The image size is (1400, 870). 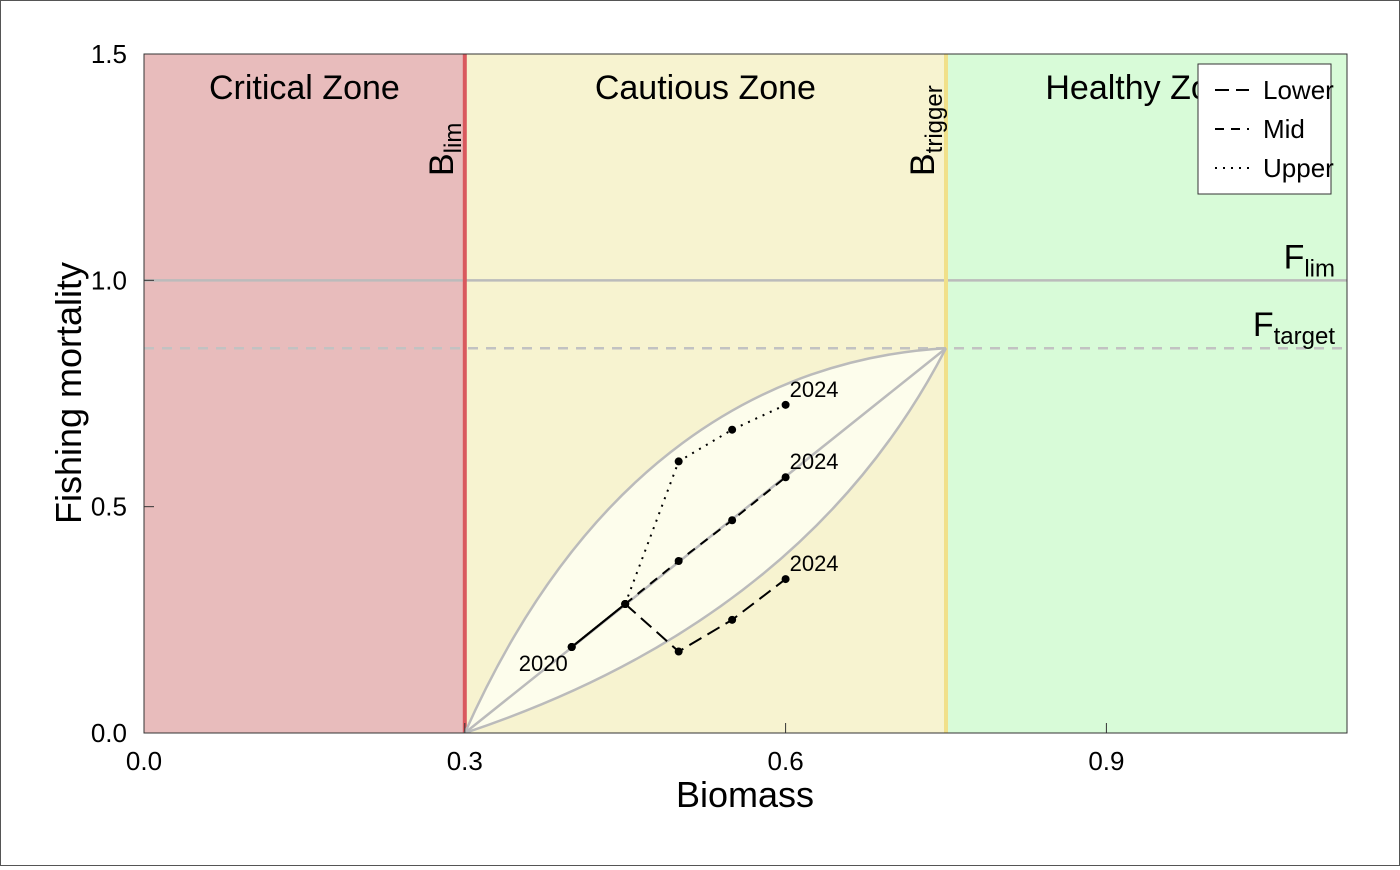 I want to click on point-label-2020-0: 2020, so click(x=543, y=663).